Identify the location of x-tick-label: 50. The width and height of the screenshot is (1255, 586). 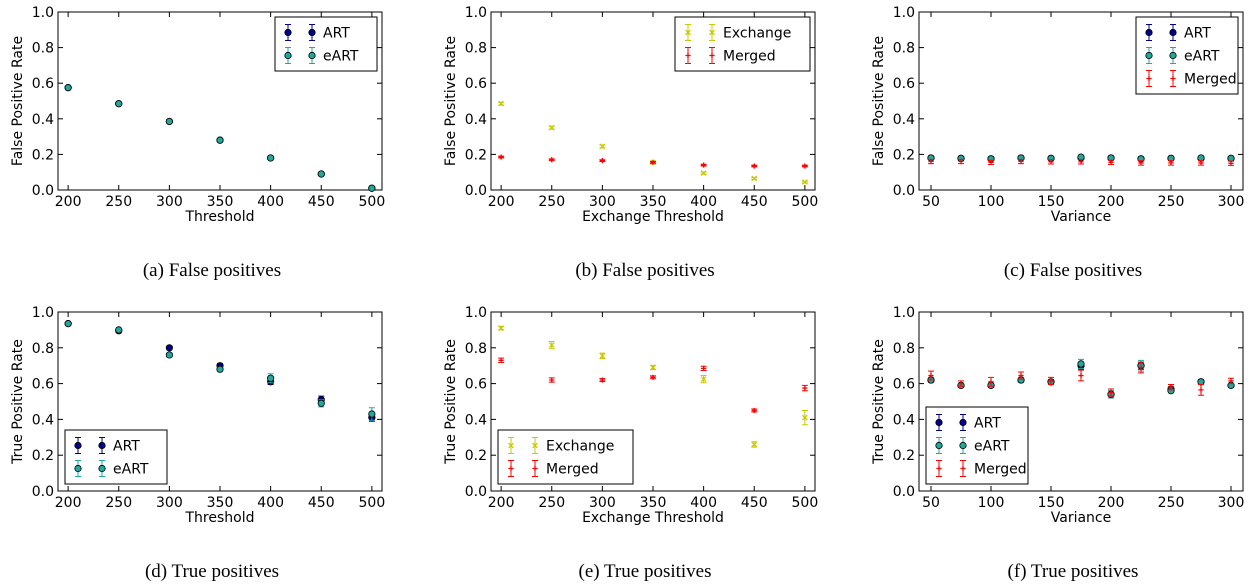
(931, 503).